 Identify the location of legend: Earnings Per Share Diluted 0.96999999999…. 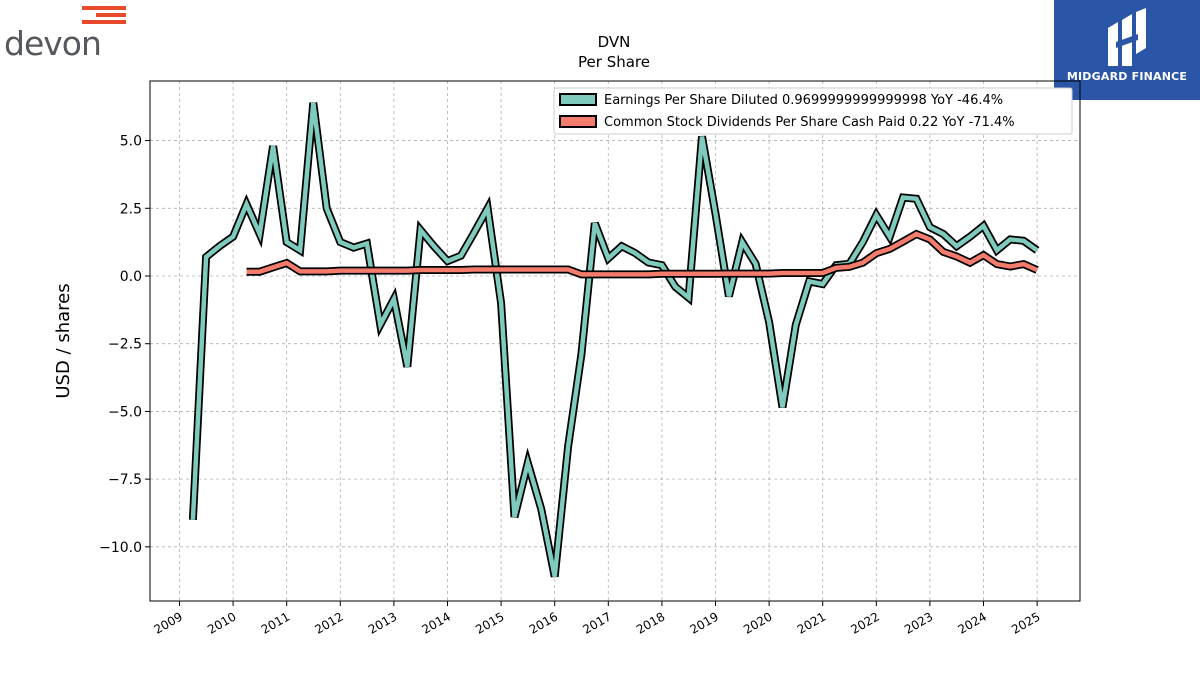
(813, 111).